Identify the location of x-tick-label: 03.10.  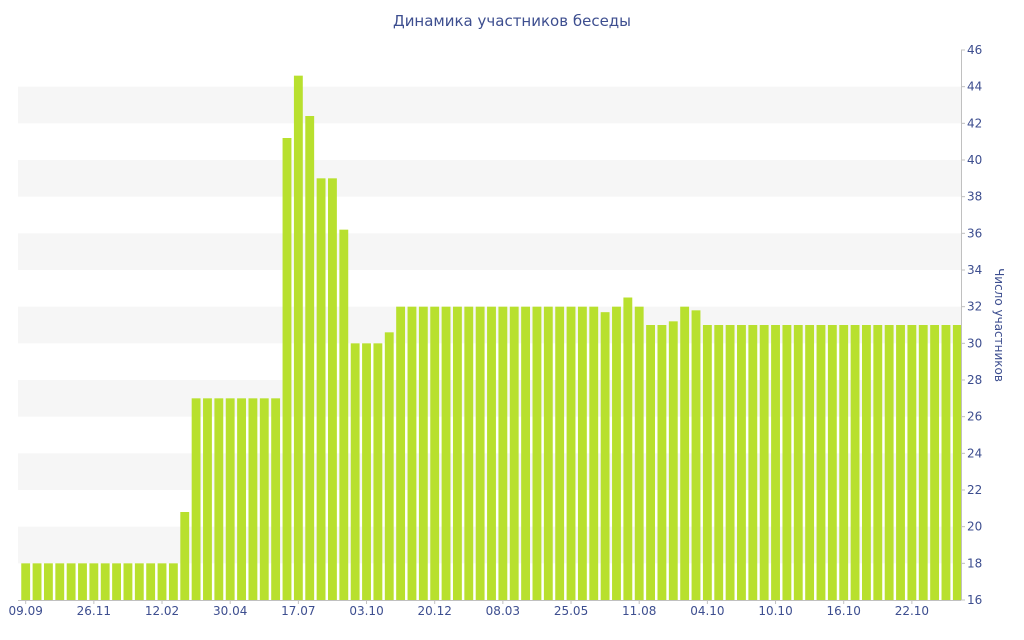
(366, 611).